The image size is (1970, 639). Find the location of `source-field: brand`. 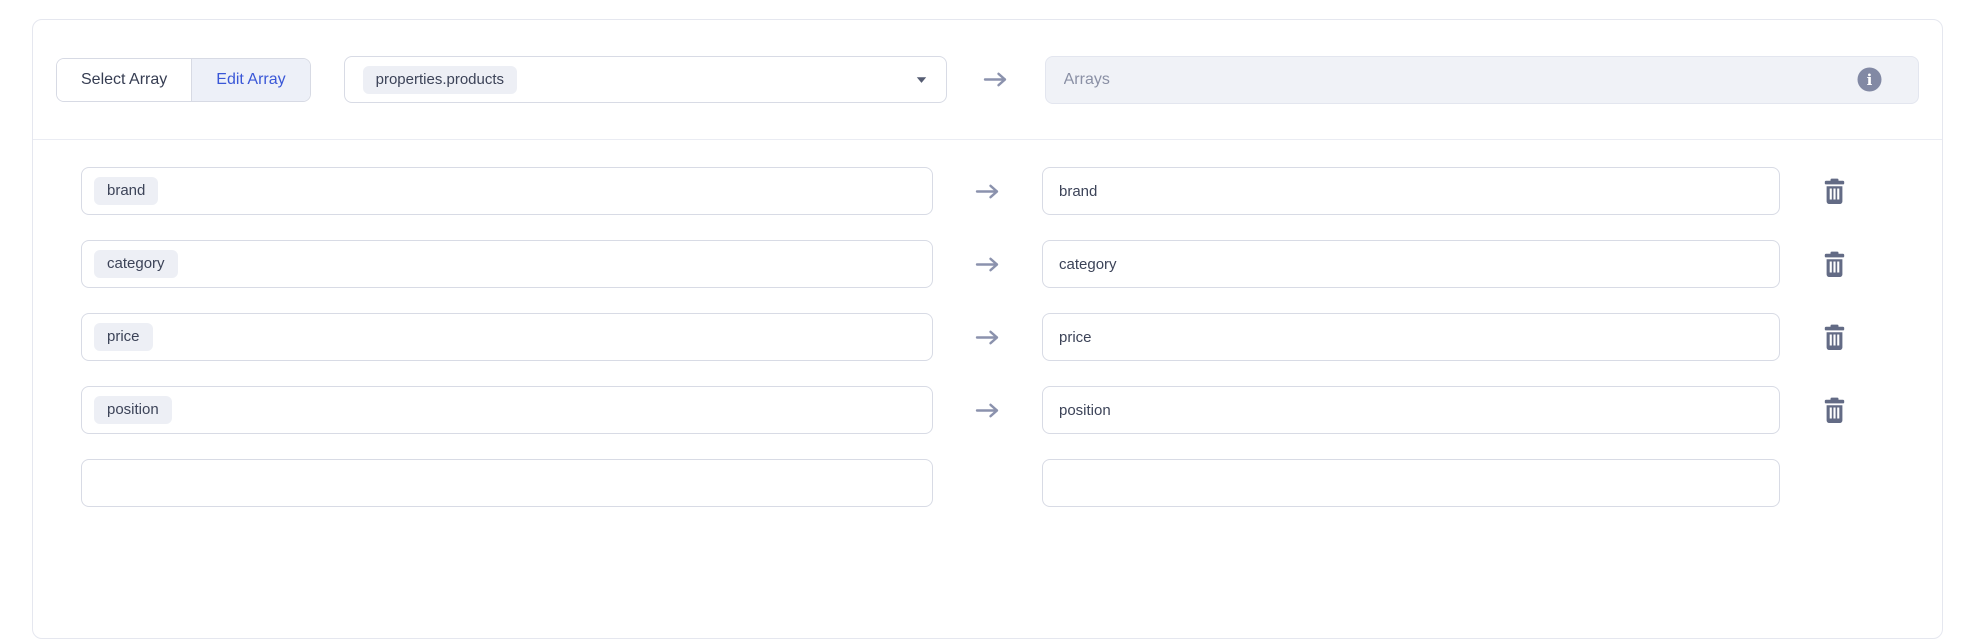

source-field: brand is located at coordinates (507, 191).